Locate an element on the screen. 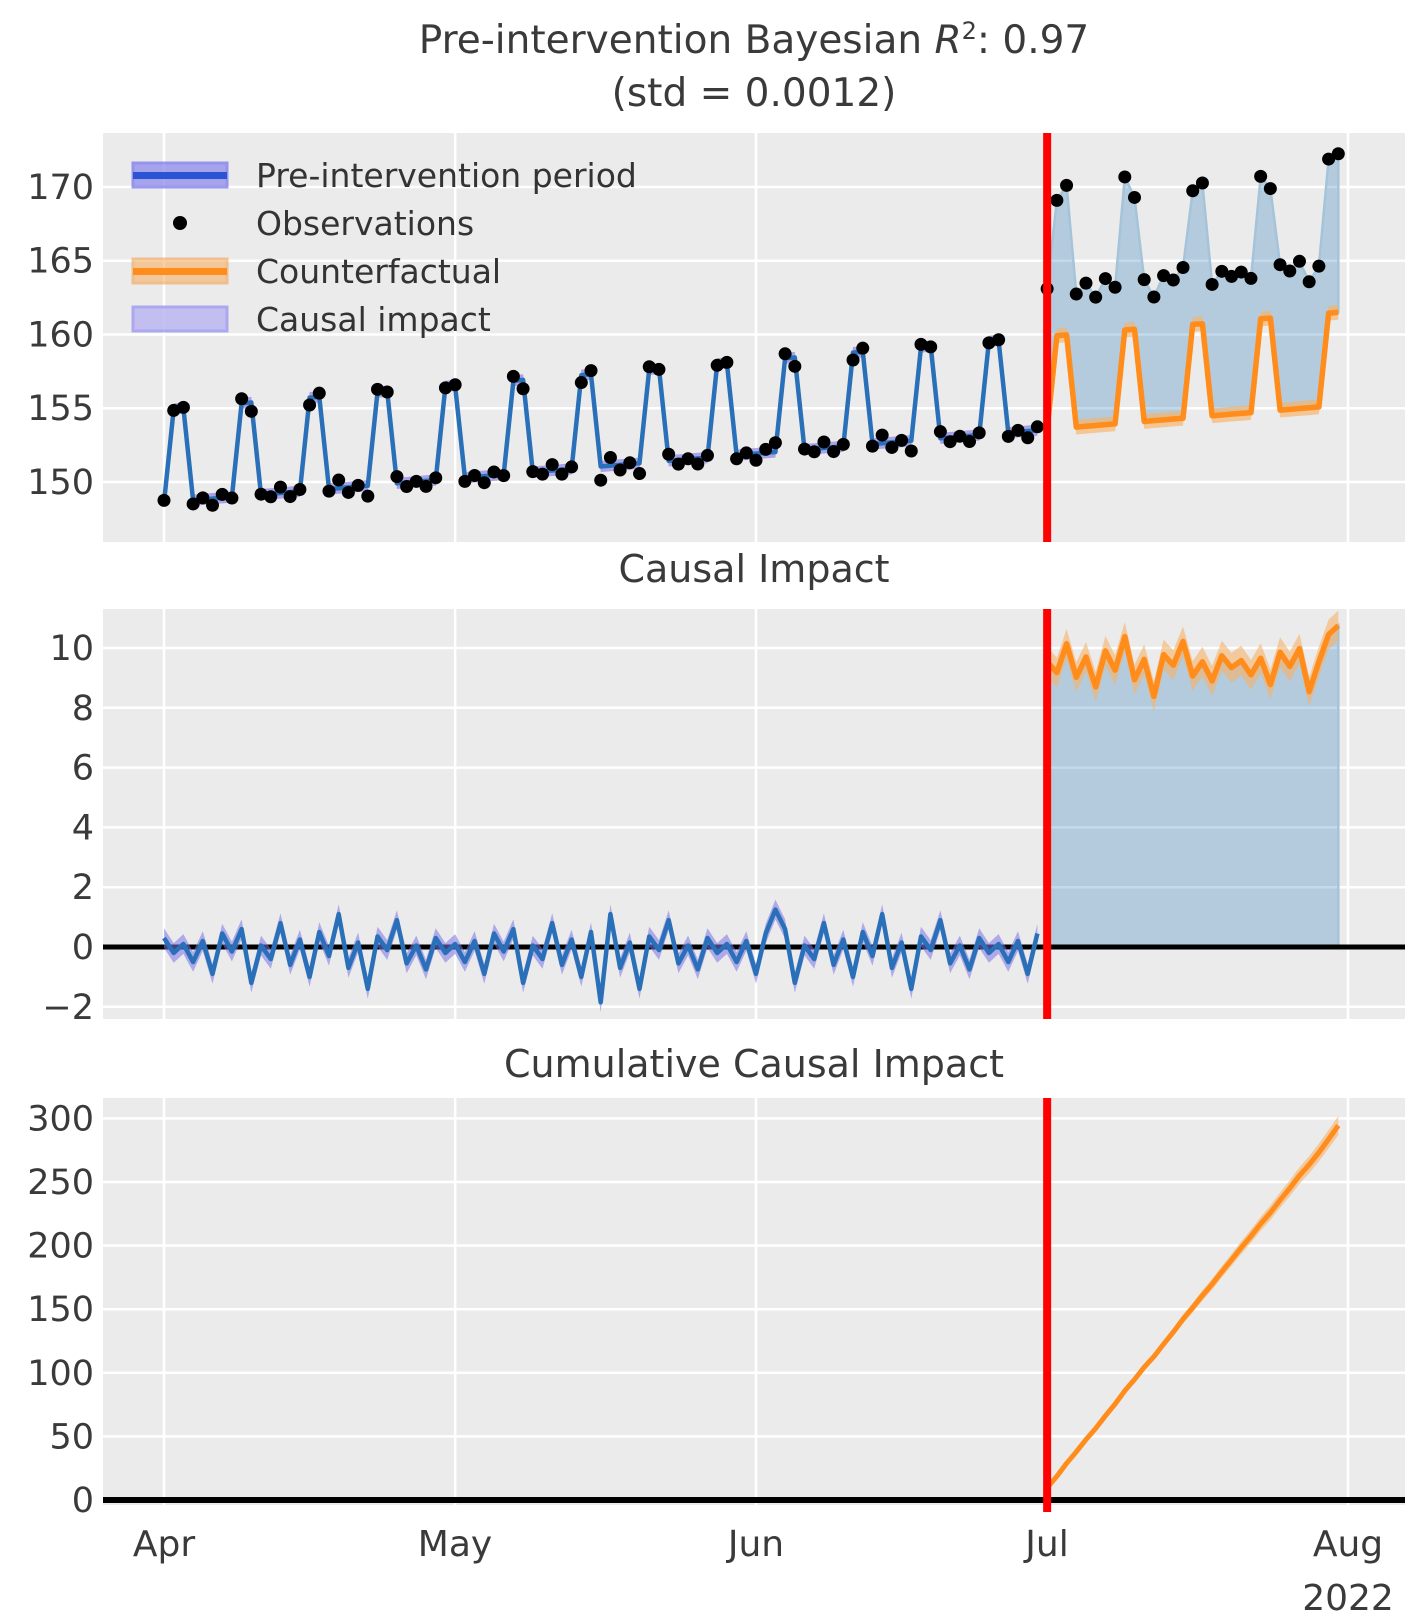 The width and height of the screenshot is (1423, 1623). y-tick-label: 300 is located at coordinates (60, 1119).